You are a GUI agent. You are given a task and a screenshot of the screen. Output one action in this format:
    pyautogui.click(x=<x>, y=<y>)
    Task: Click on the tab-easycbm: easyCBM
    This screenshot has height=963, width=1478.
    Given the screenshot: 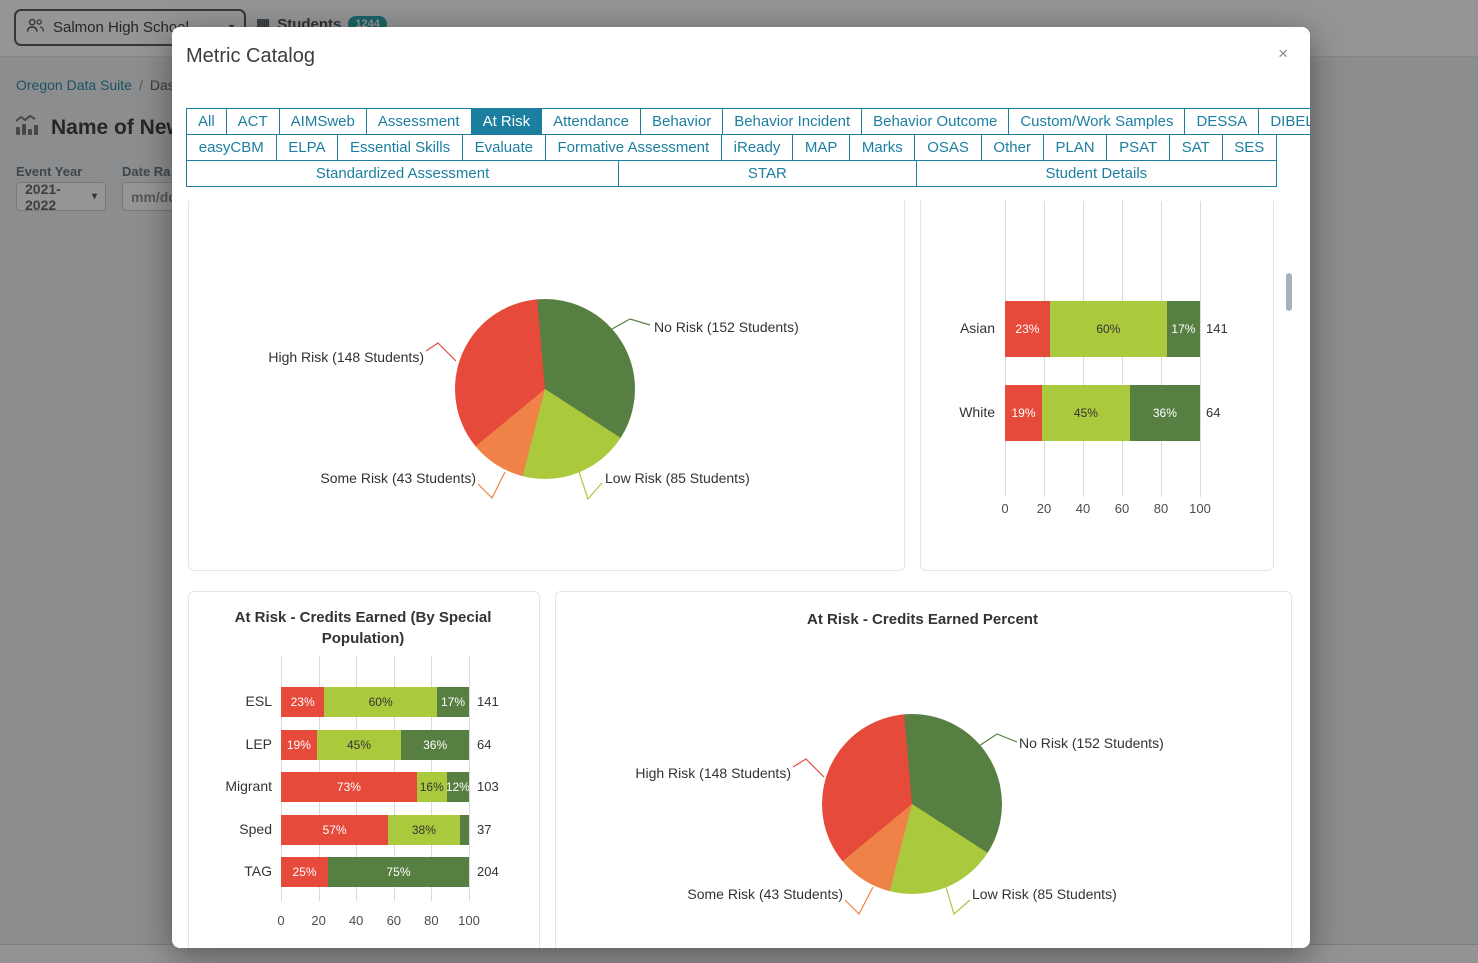 What is the action you would take?
    pyautogui.click(x=231, y=147)
    